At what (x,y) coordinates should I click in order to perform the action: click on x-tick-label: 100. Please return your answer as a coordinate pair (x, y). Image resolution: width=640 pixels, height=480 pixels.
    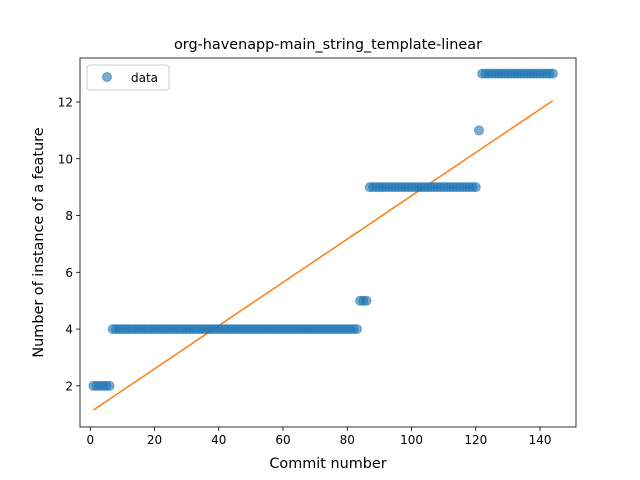
    Looking at the image, I should click on (411, 440).